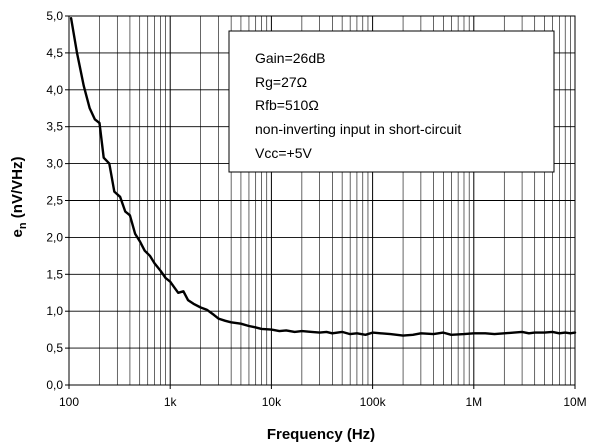 The image size is (589, 446). Describe the element at coordinates (574, 402) in the screenshot. I see `x-tick-label: 10M` at that location.